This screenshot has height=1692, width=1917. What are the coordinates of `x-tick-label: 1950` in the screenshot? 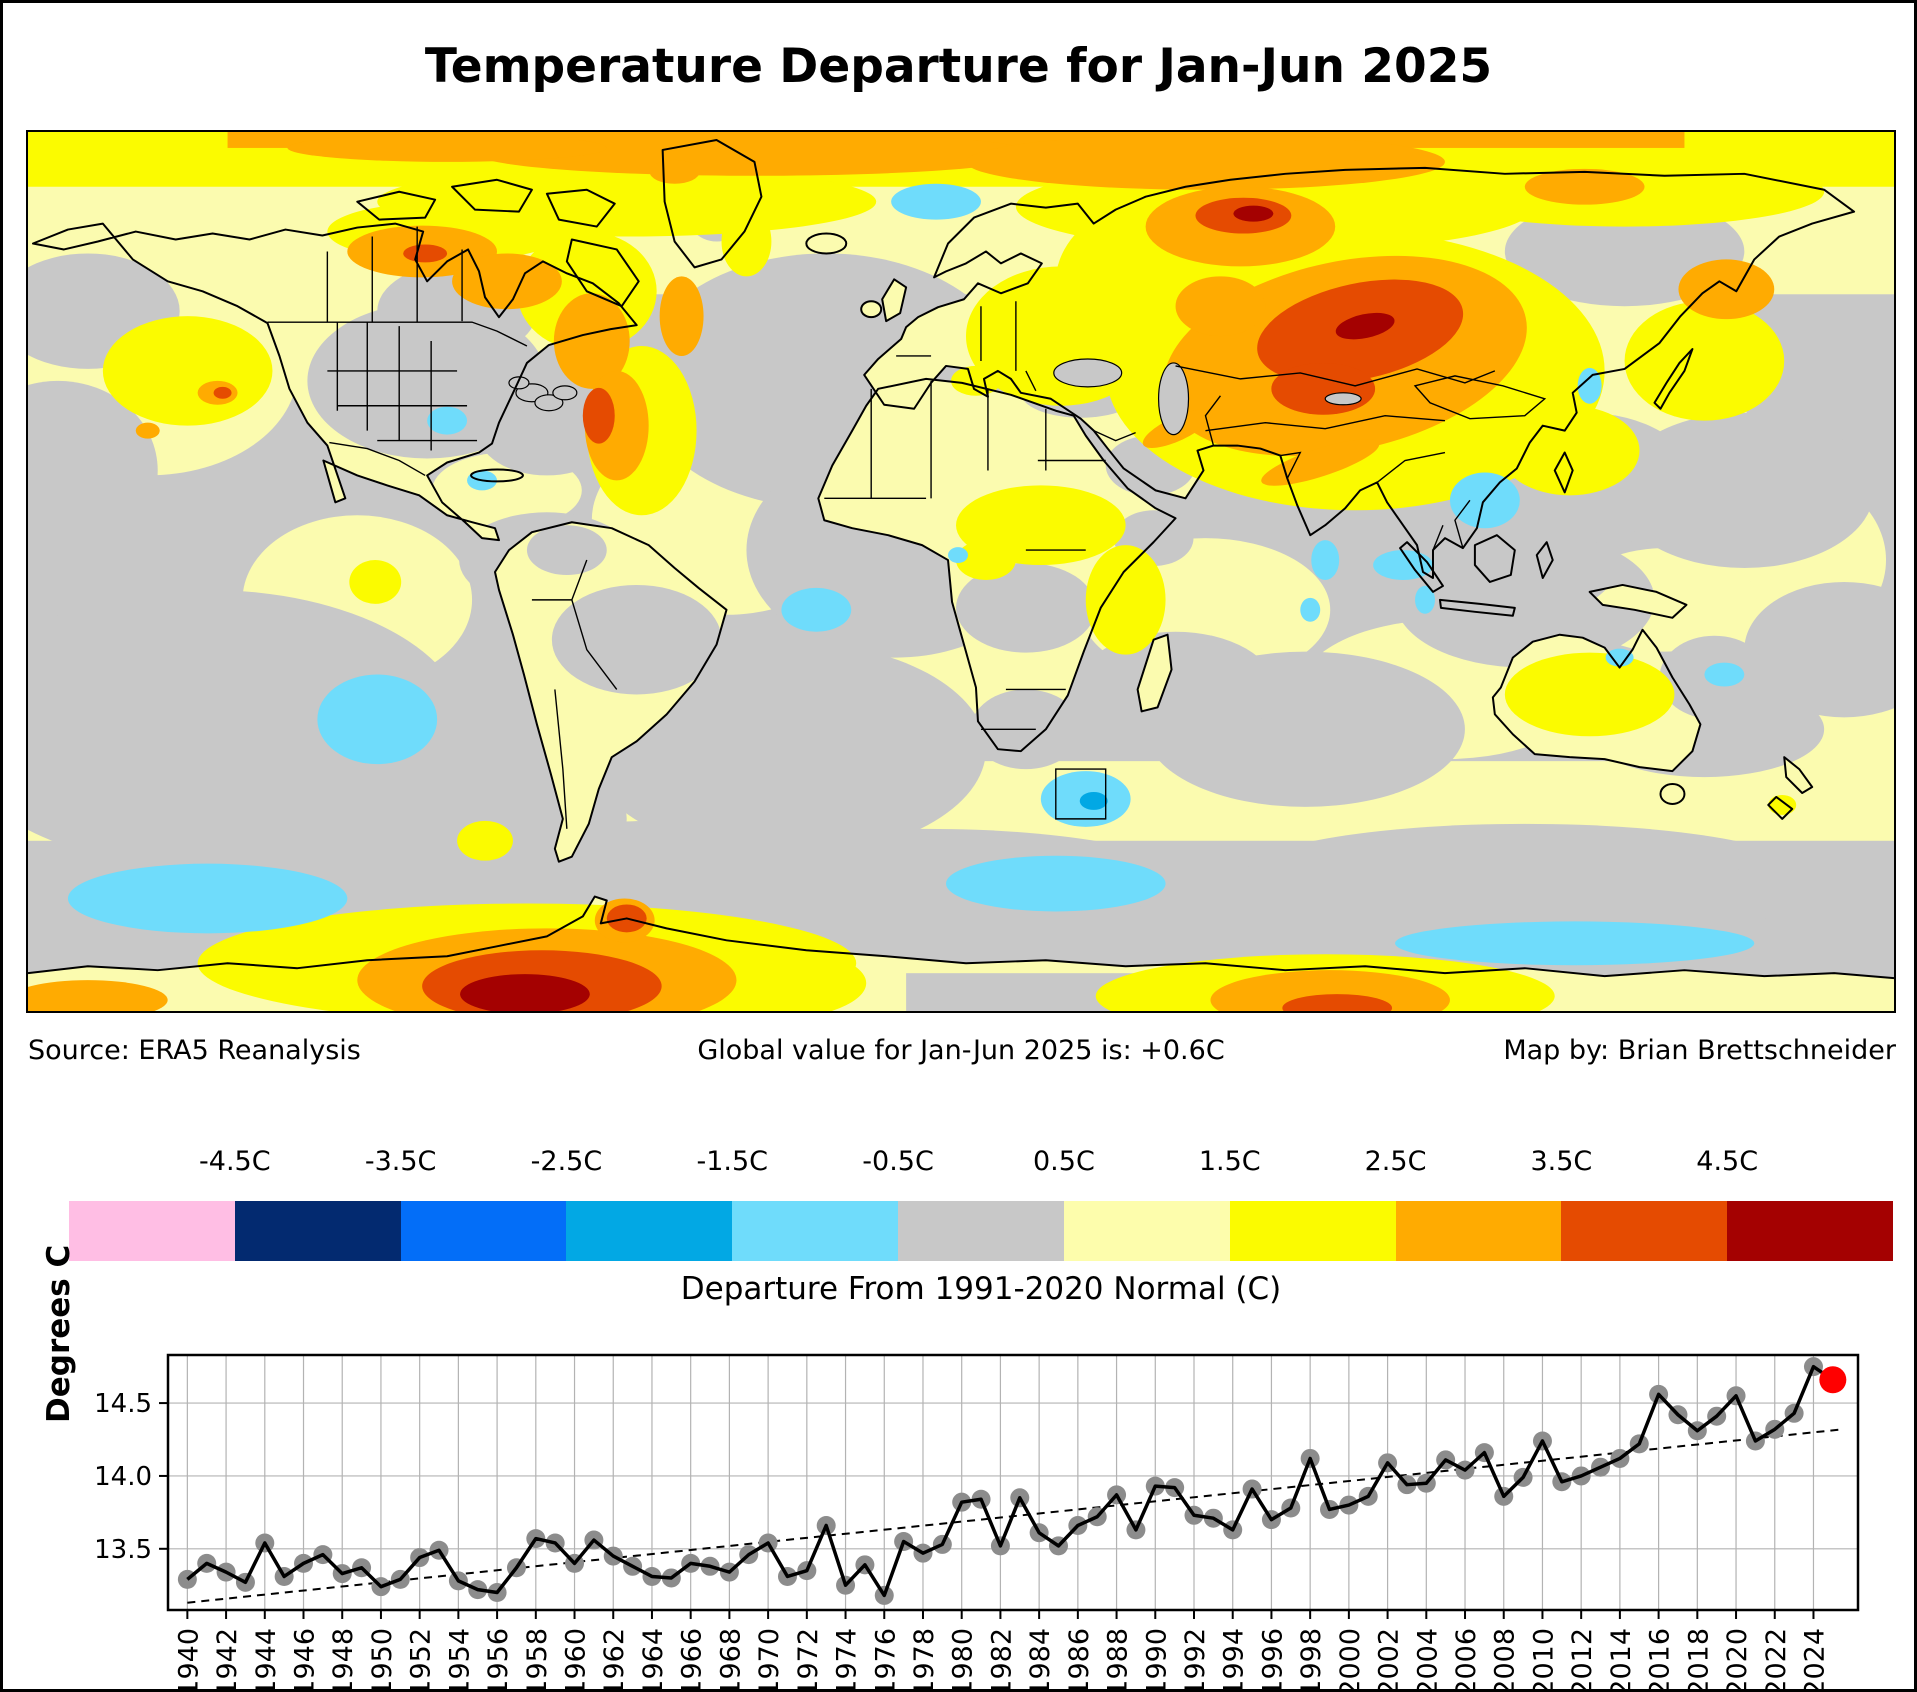 It's located at (382, 1660).